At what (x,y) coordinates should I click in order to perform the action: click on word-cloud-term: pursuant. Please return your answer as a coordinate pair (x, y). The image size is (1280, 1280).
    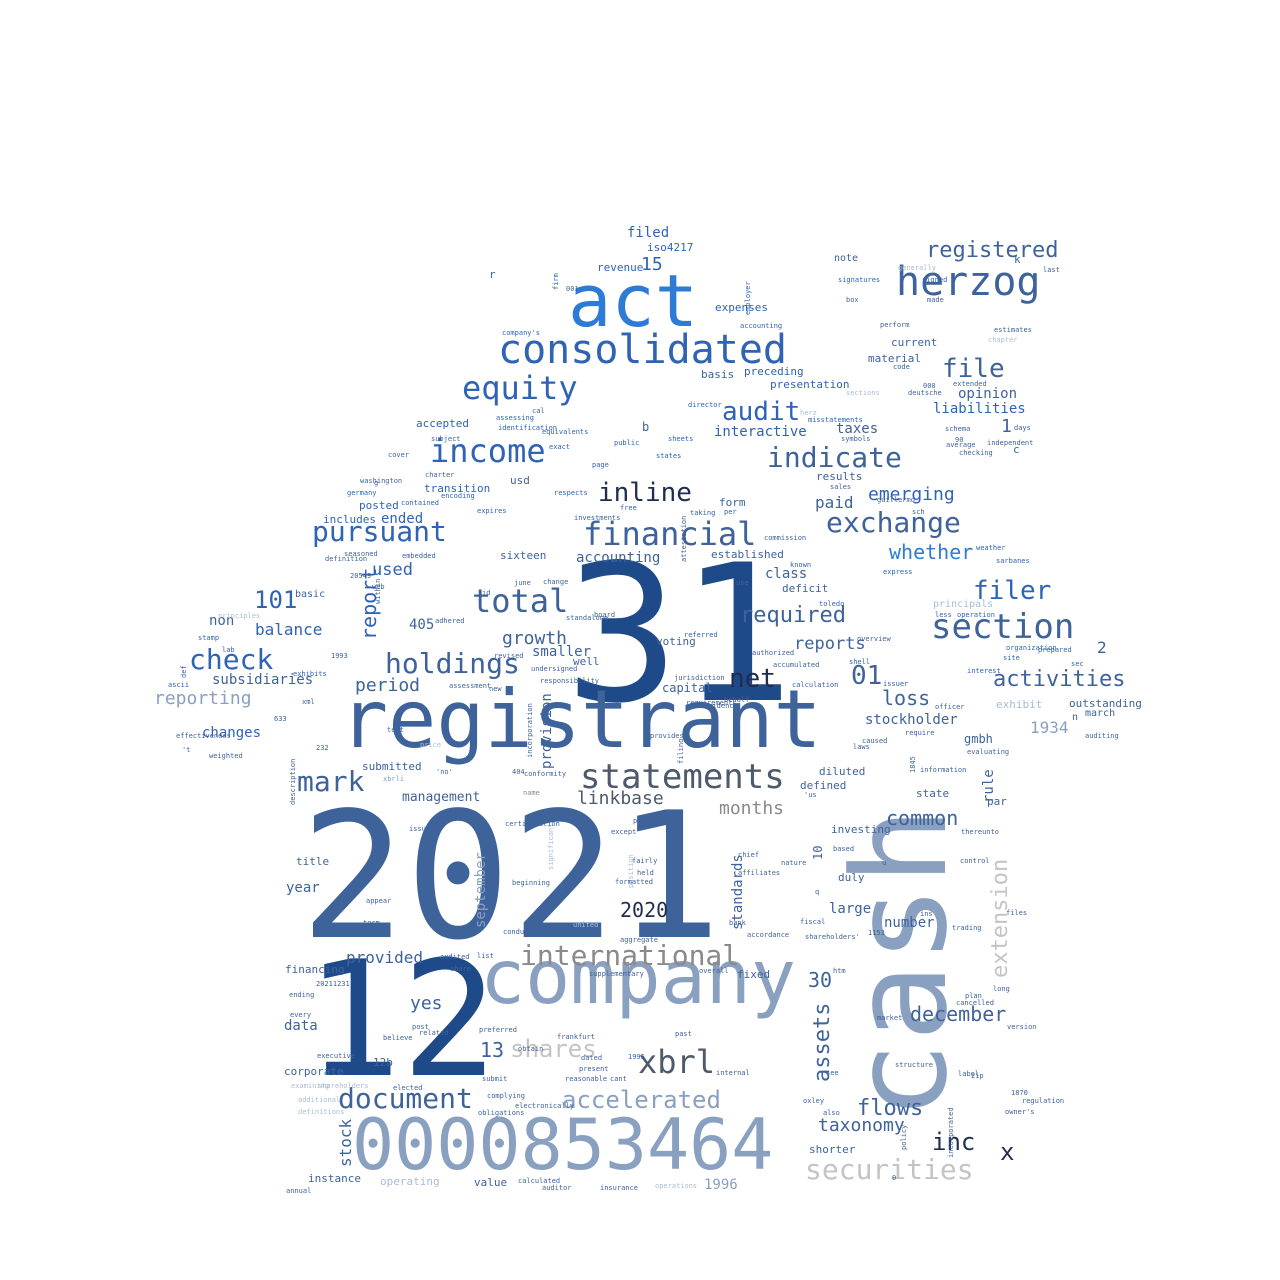
    Looking at the image, I should click on (379, 531).